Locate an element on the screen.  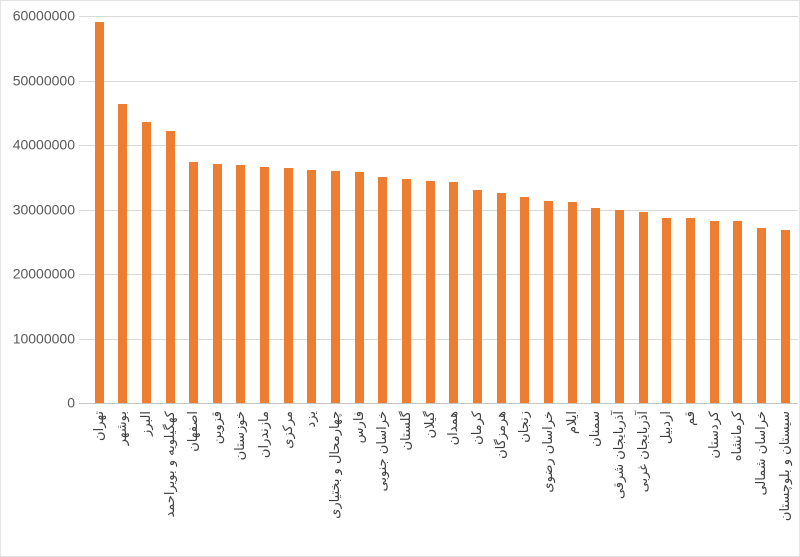
x-axis-label: کرمان is located at coordinates (477, 428).